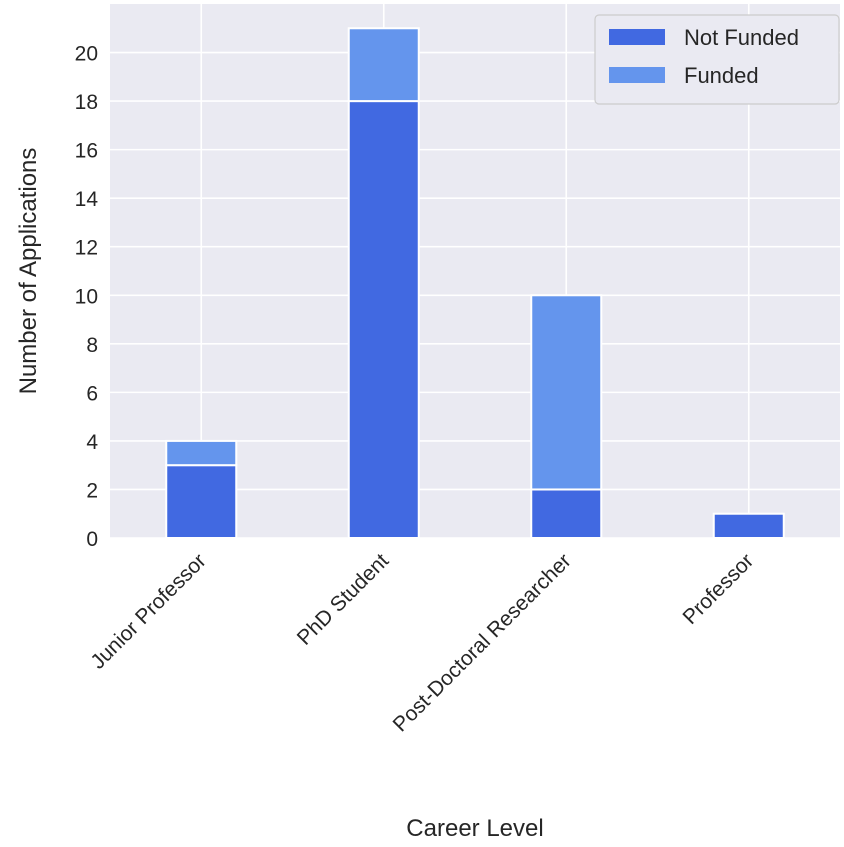 The width and height of the screenshot is (844, 847). I want to click on y-tick-label: 6, so click(92, 393).